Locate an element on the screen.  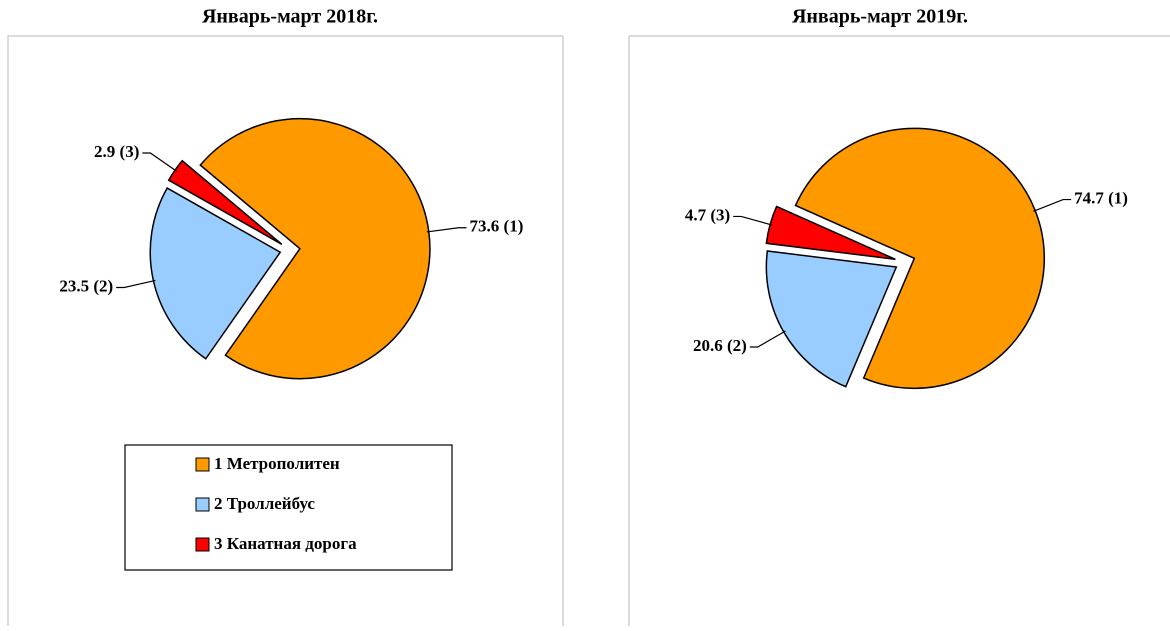
legend-label: 1 Метрополитен is located at coordinates (277, 463).